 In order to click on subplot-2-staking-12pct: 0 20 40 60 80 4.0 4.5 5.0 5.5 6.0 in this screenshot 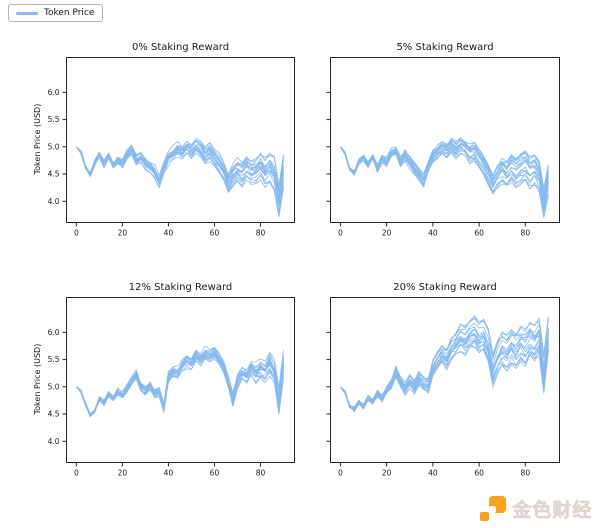, I will do `click(171, 387)`.